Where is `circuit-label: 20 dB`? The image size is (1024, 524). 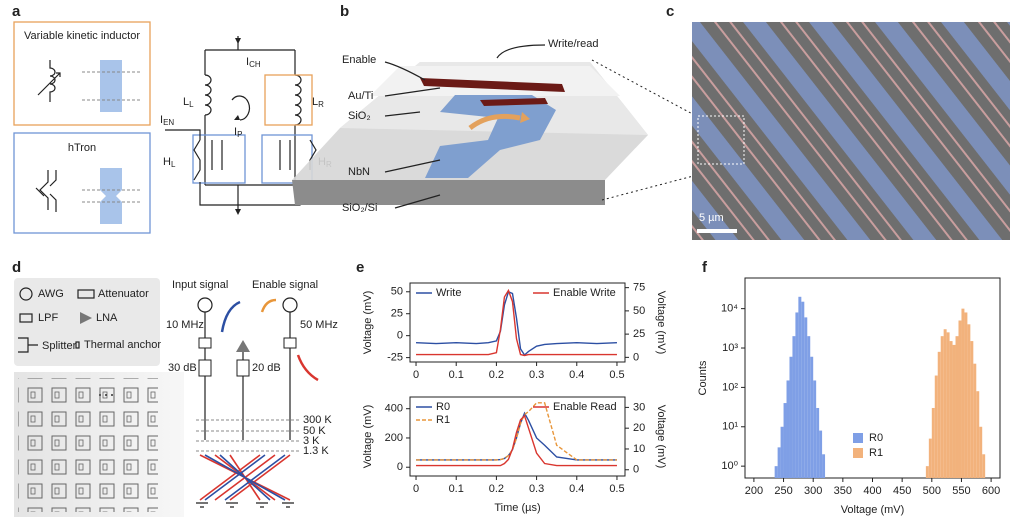 circuit-label: 20 dB is located at coordinates (266, 368).